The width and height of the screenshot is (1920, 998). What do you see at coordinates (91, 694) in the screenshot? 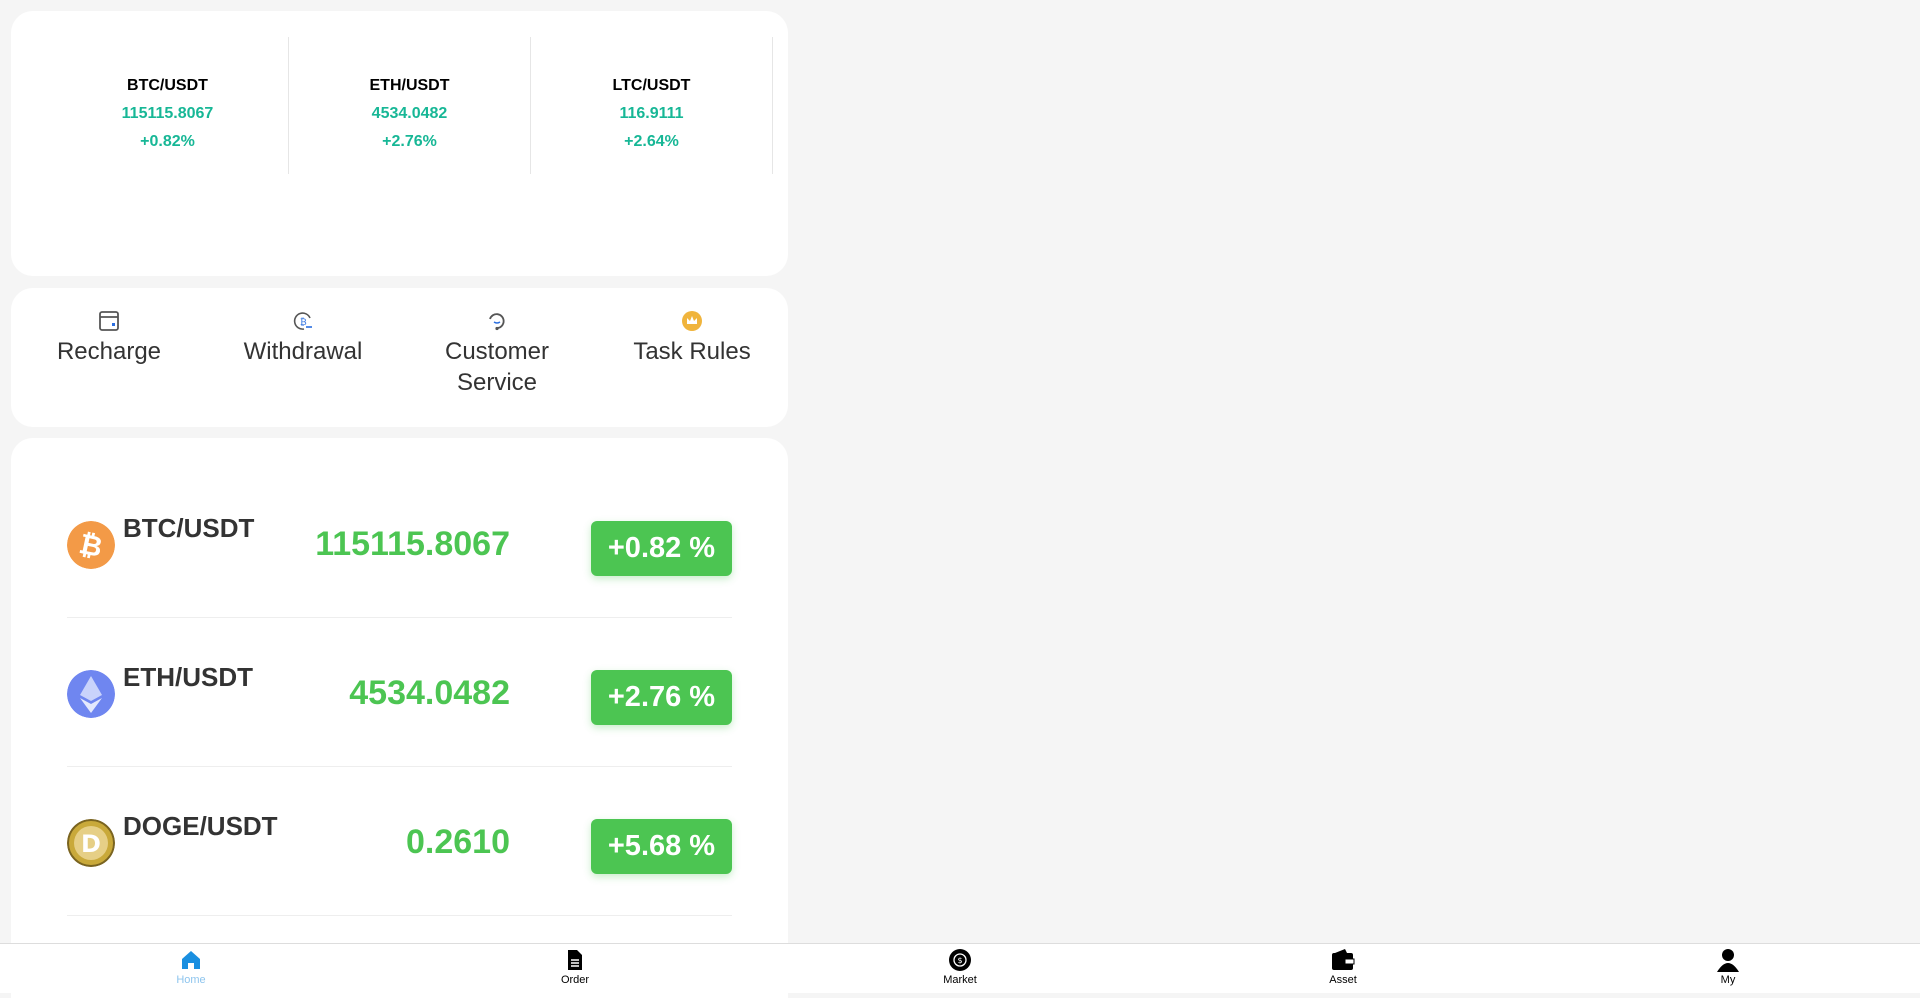
I see `ethereum-icon` at bounding box center [91, 694].